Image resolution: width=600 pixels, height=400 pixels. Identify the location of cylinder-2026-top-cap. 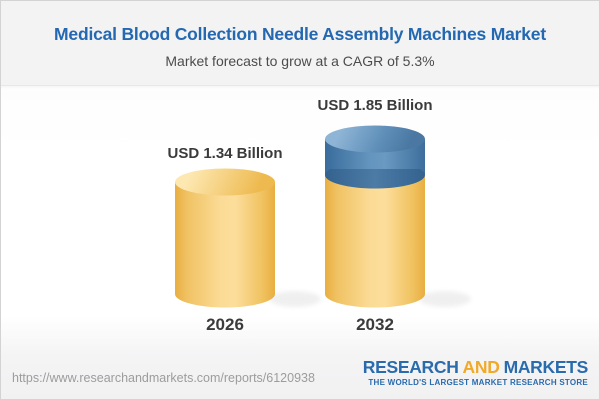
(225, 182).